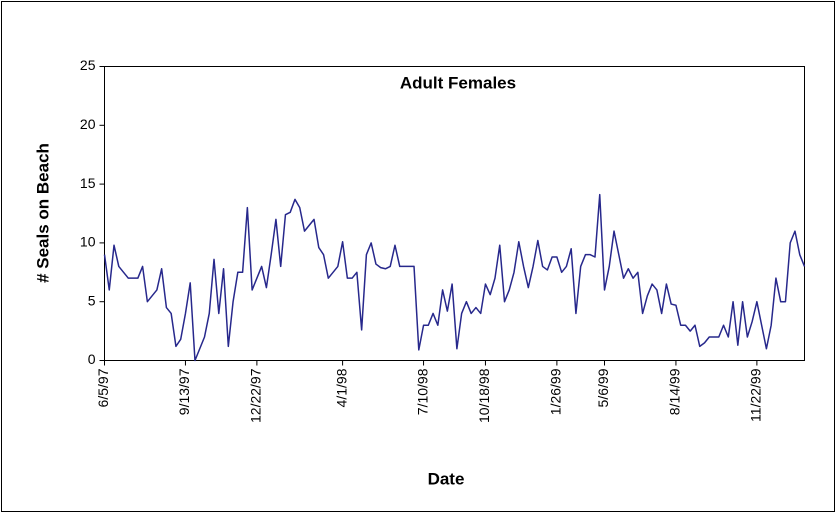 This screenshot has height=514, width=837. I want to click on x-tick-label: 1/26/99, so click(556, 391).